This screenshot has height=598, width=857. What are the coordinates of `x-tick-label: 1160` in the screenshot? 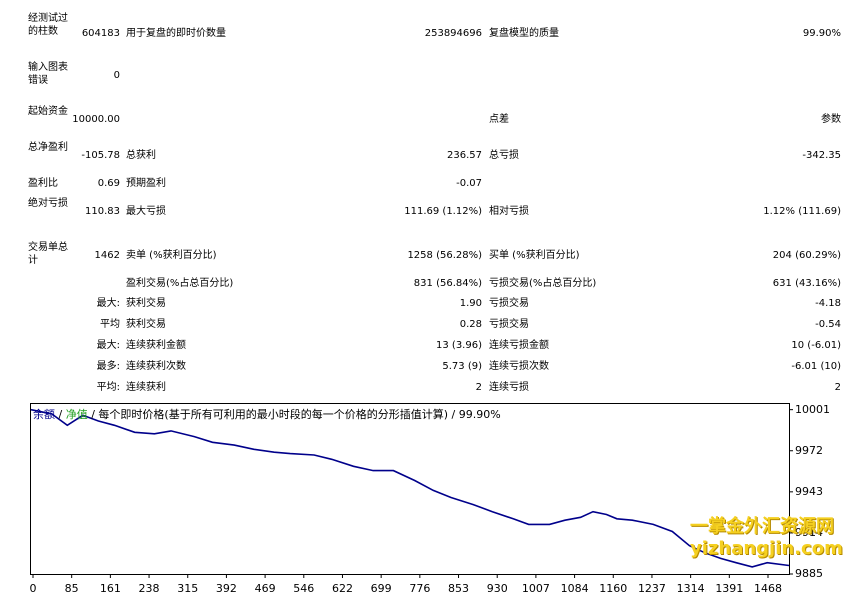 It's located at (613, 588).